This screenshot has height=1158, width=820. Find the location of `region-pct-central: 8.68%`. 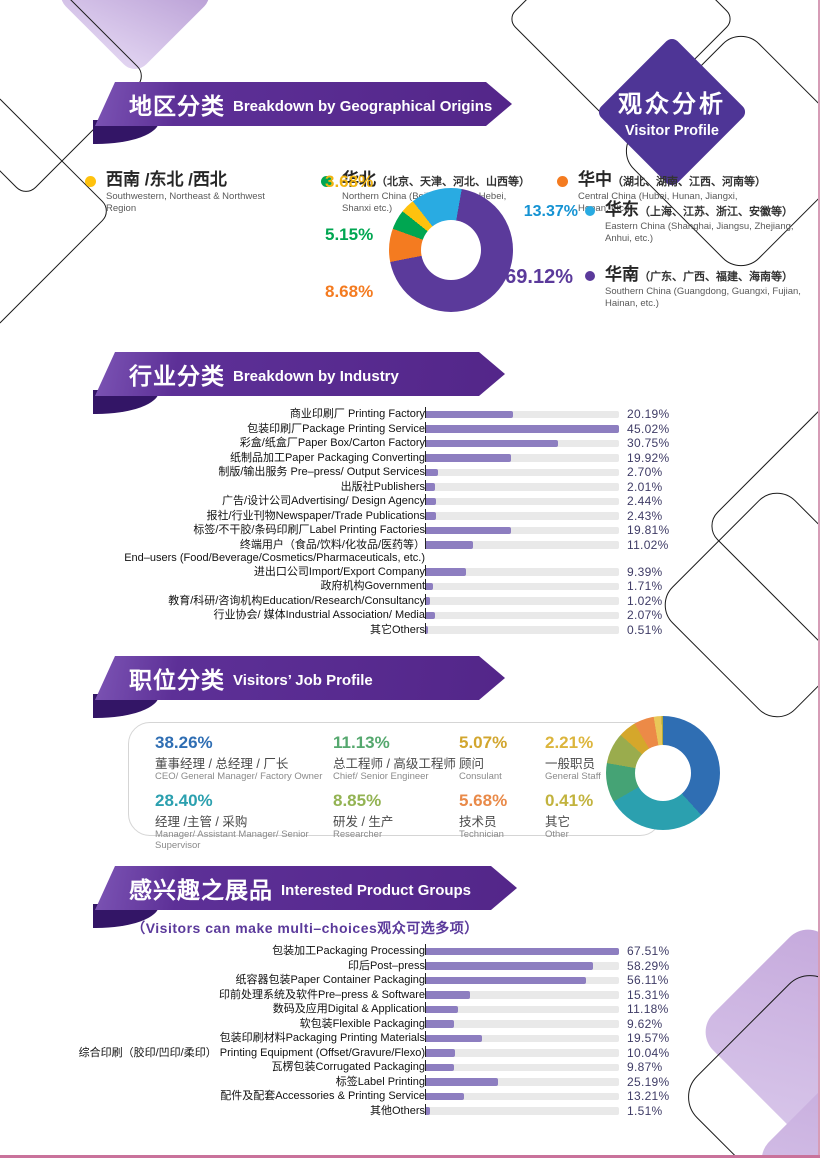

region-pct-central: 8.68% is located at coordinates (349, 291).